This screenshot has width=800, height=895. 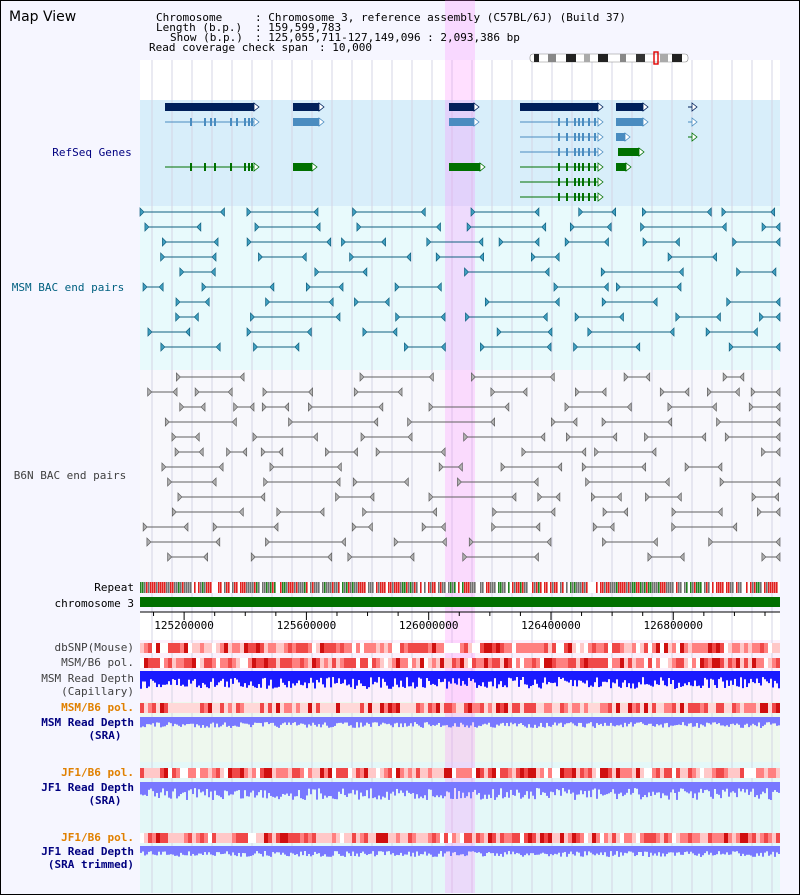 I want to click on track-label-b6n-bac: B6N BAC end pairs, so click(x=70, y=475).